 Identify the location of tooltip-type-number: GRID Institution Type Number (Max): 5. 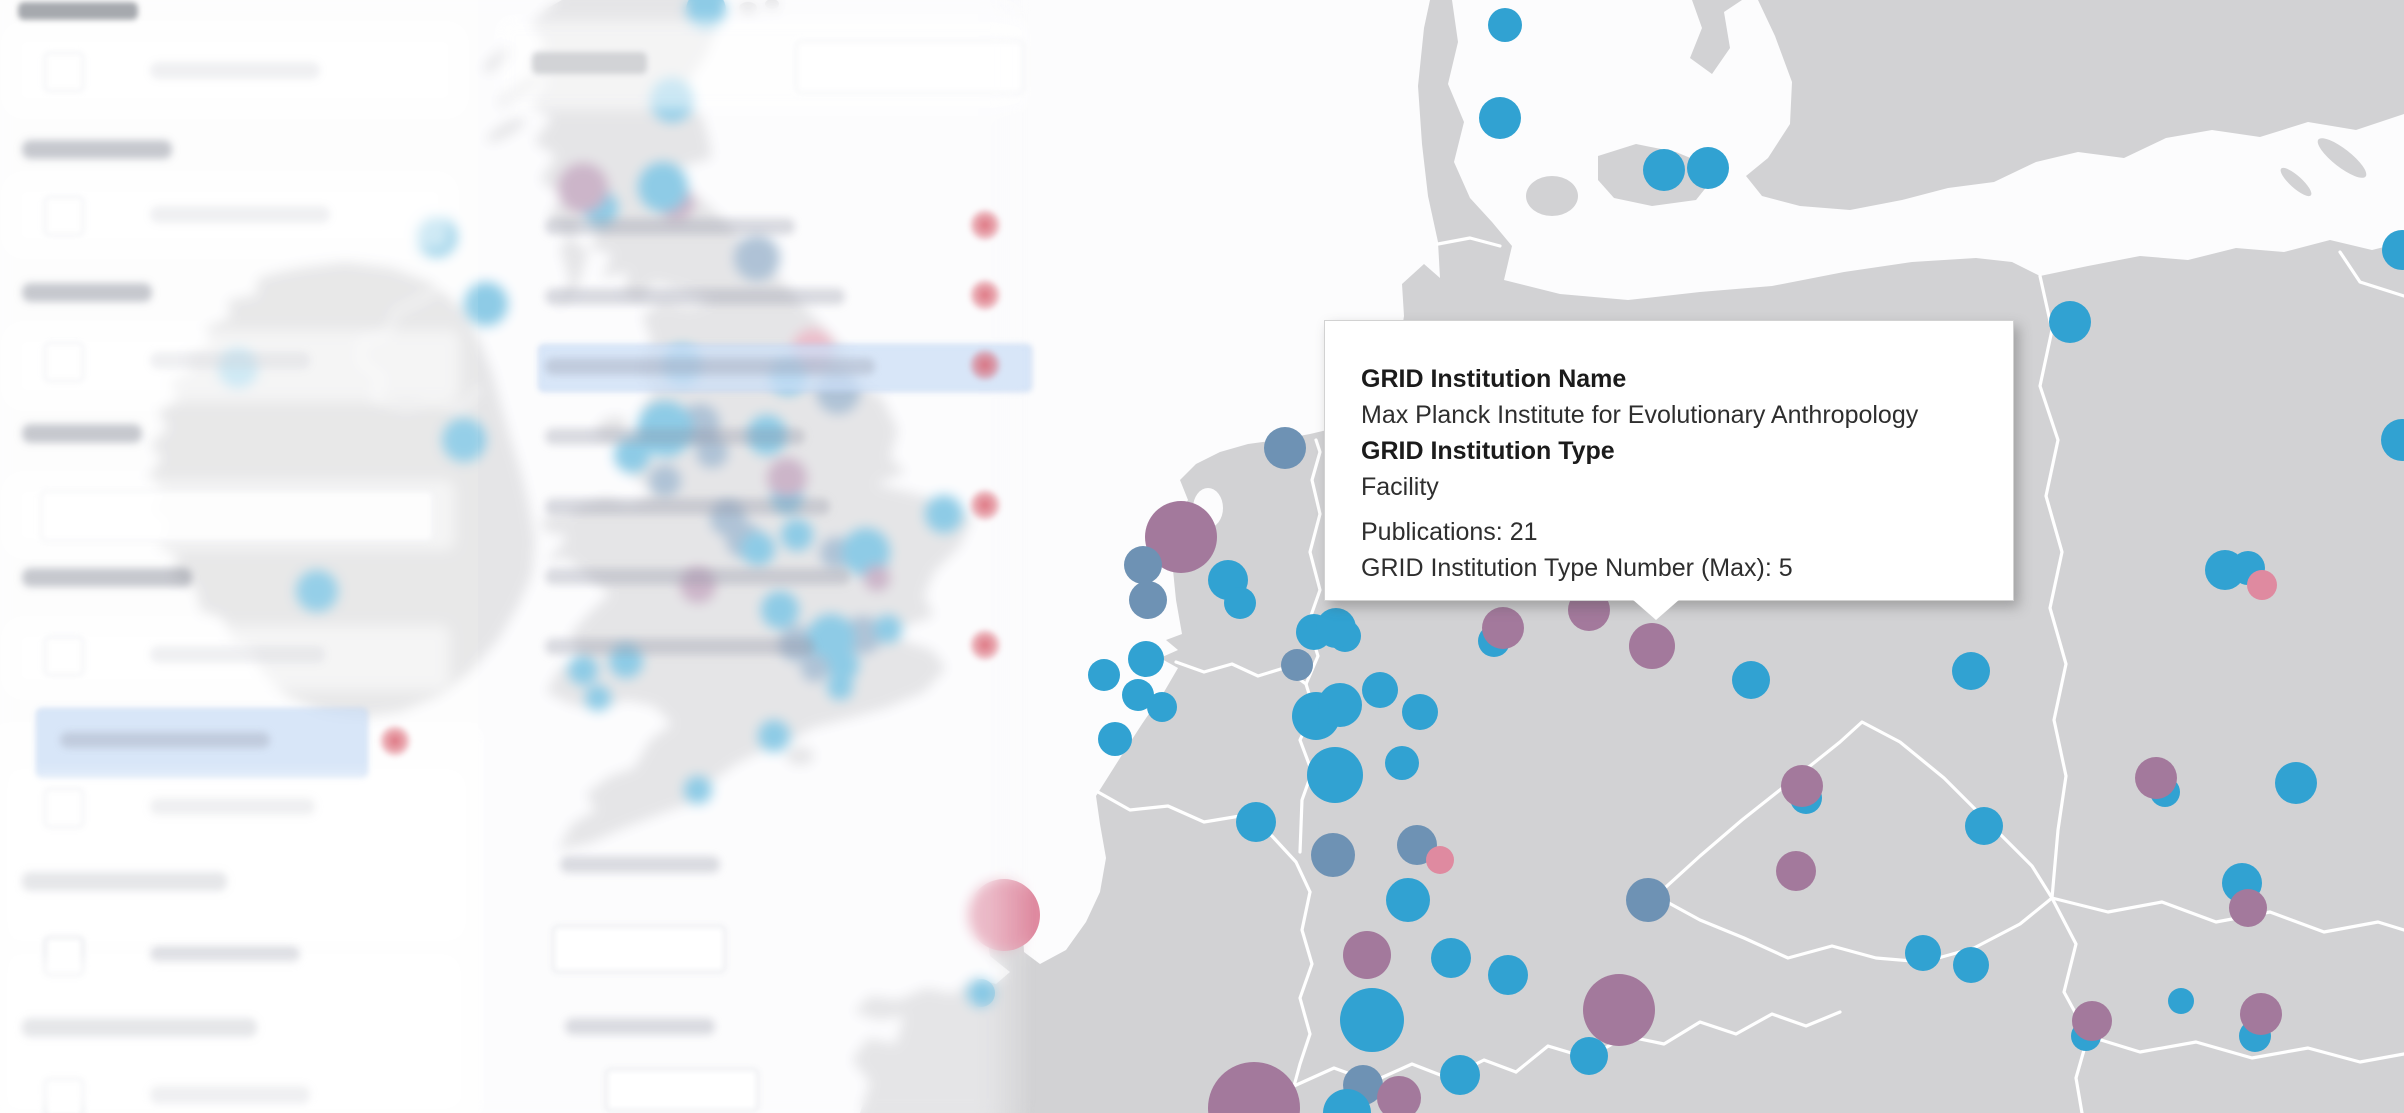
(1577, 568).